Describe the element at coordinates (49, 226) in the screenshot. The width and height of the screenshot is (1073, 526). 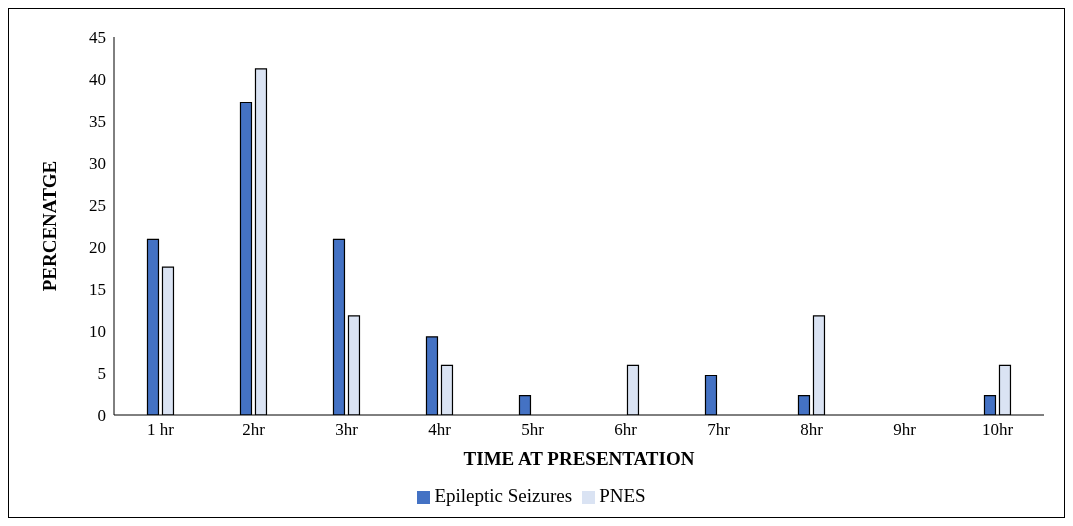
I see `y-axis-title: PERCENATGE` at that location.